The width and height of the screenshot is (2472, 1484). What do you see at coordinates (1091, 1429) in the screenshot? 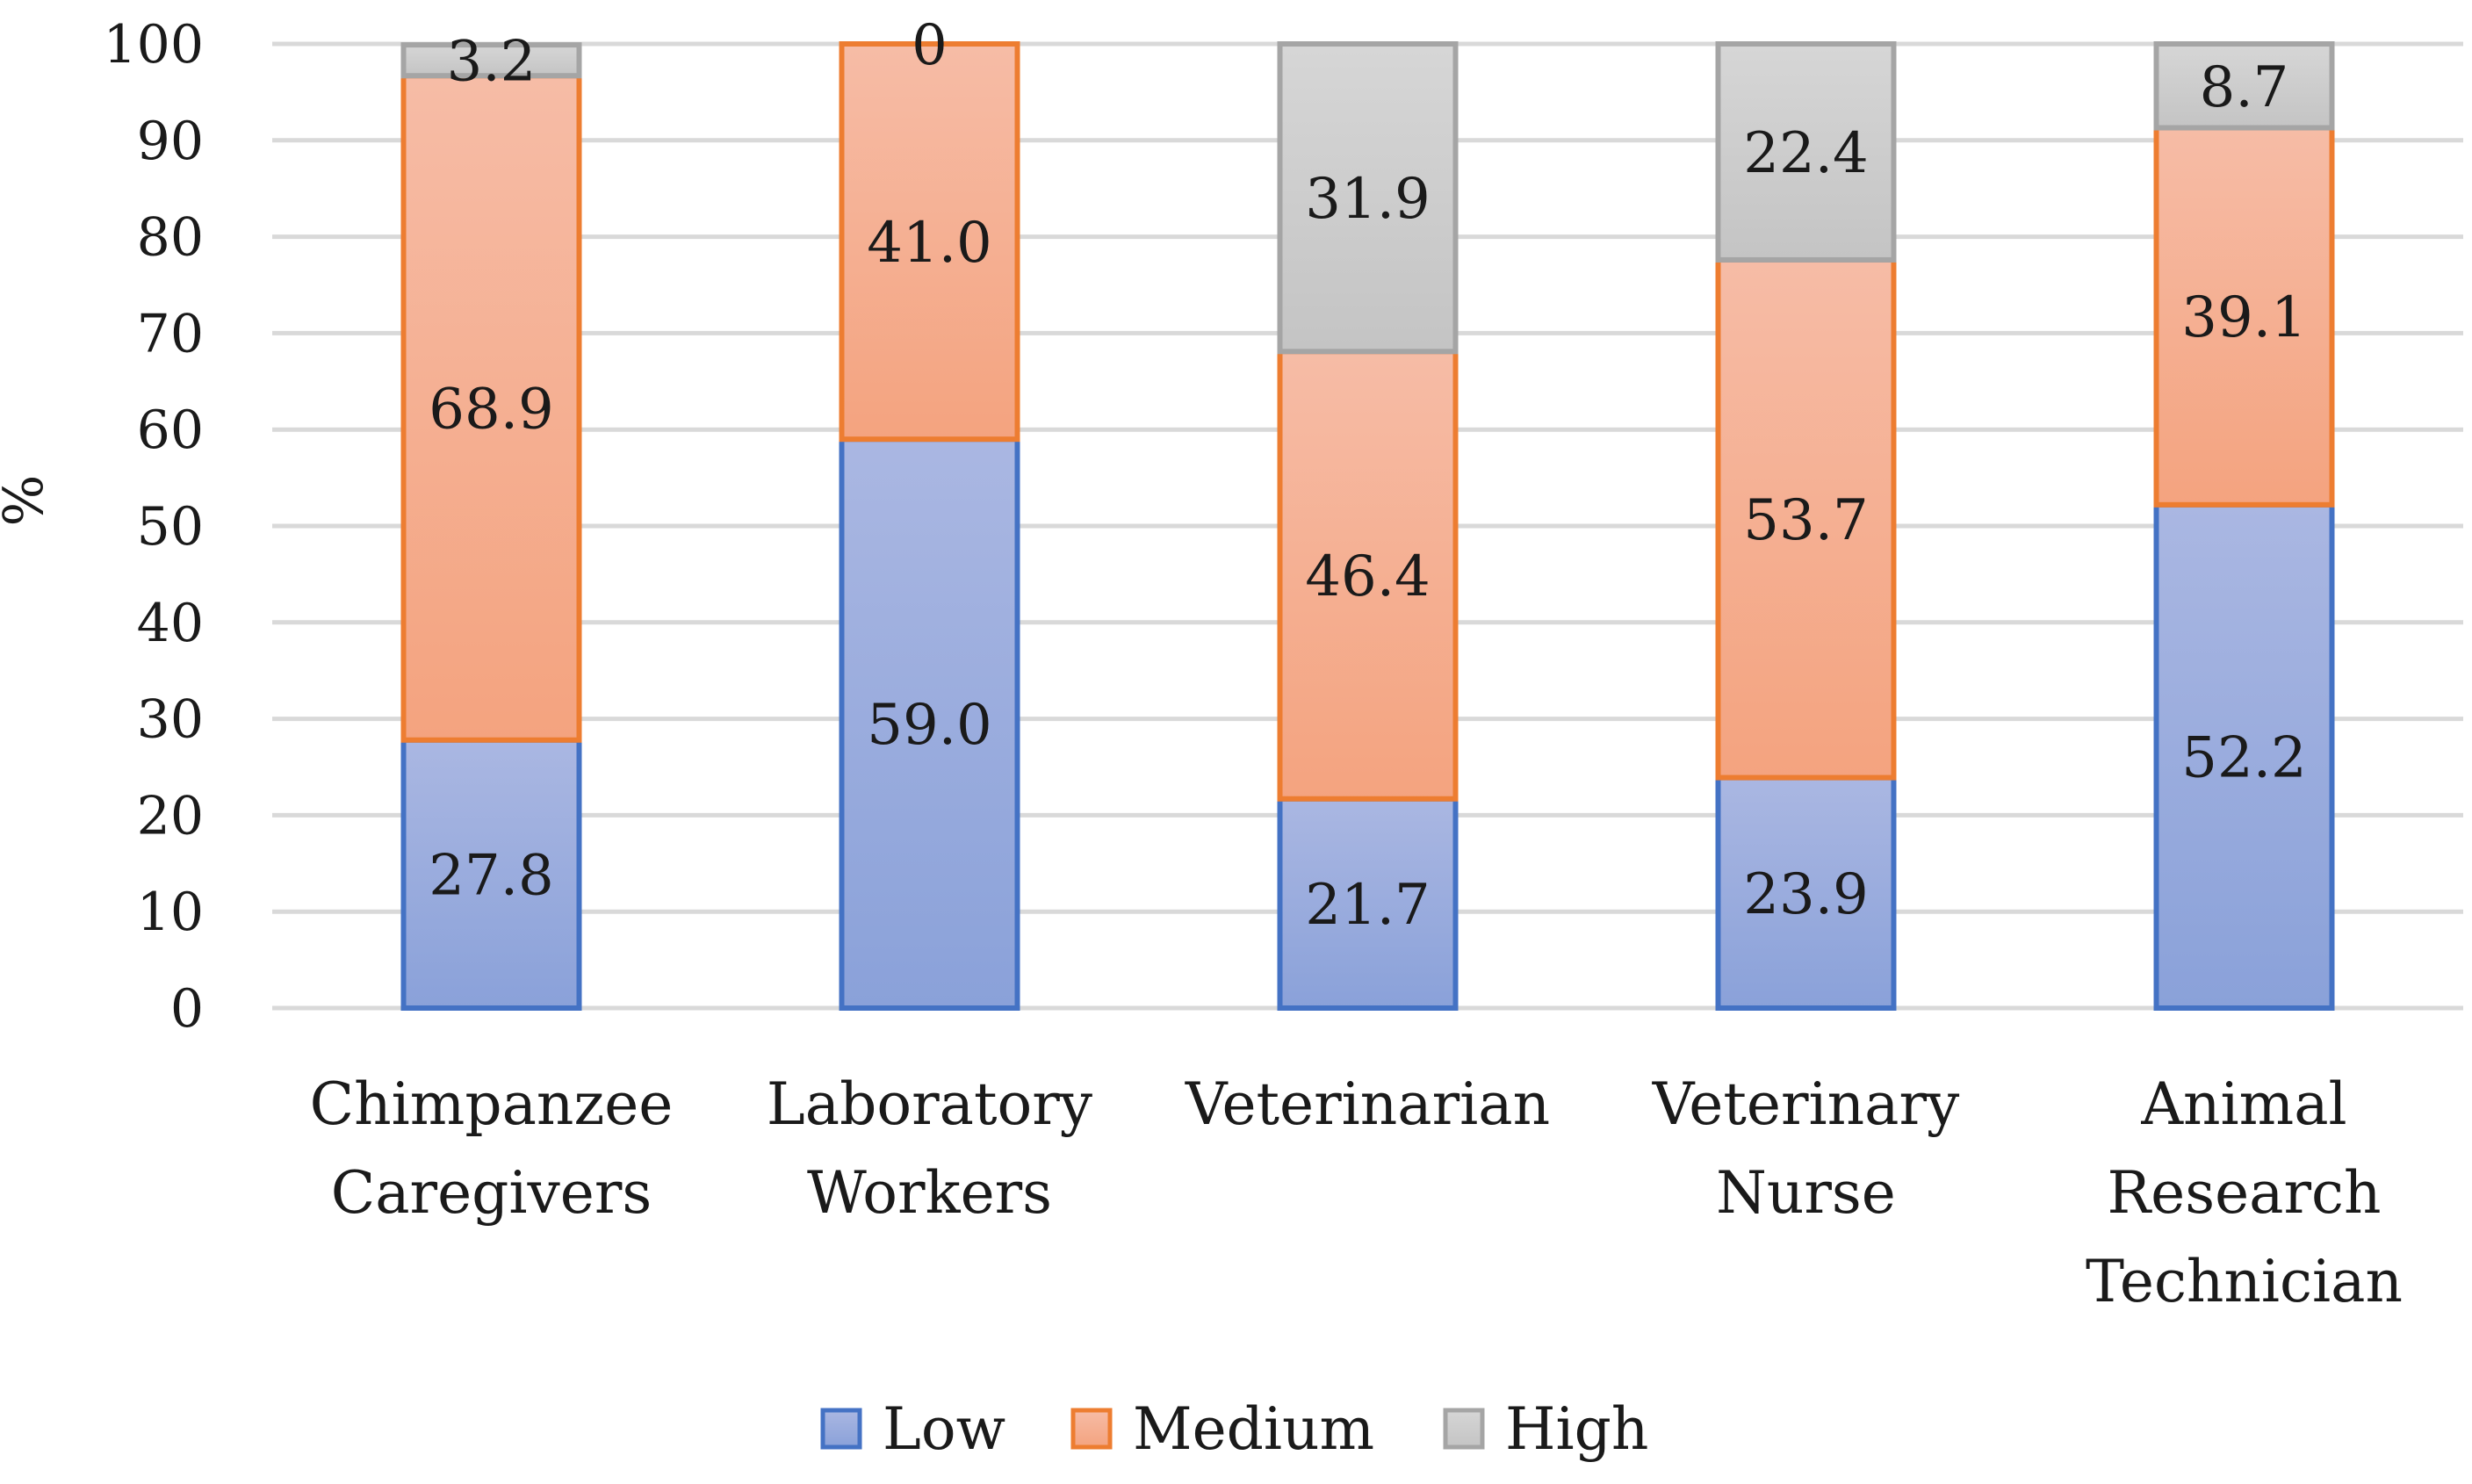
I see `legend-swatch-medium` at bounding box center [1091, 1429].